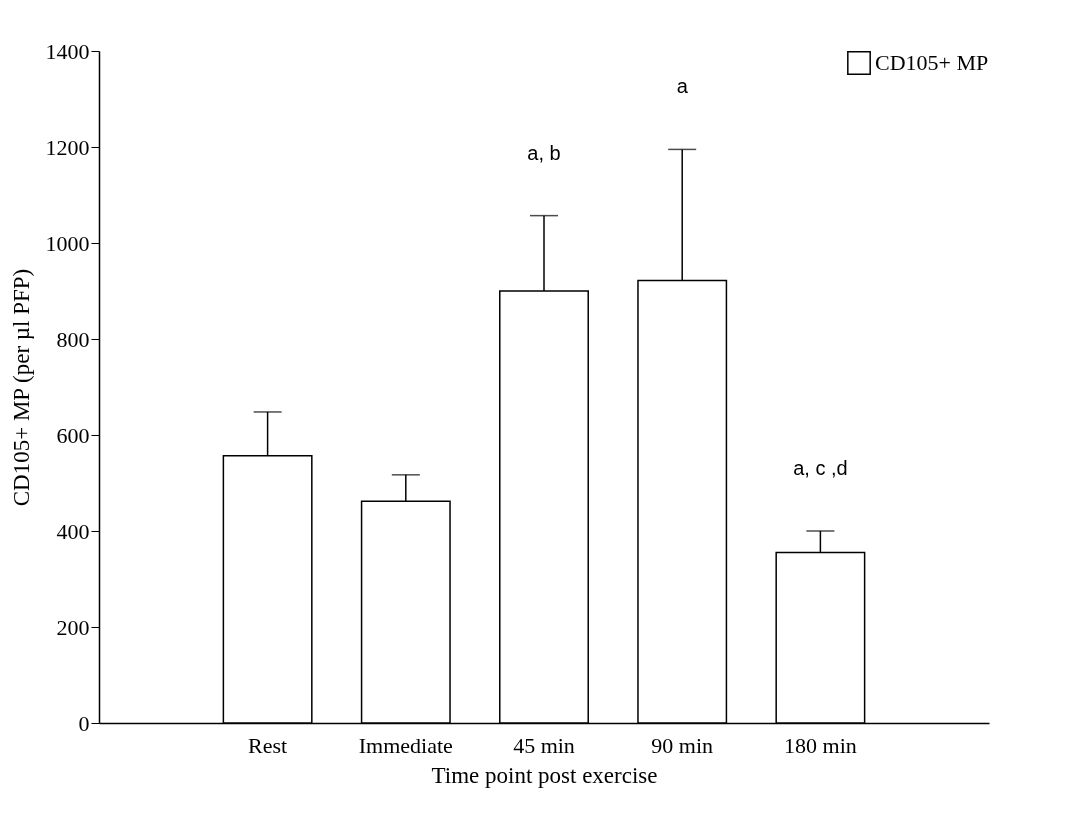  I want to click on y-tick-label: 200, so click(73, 627).